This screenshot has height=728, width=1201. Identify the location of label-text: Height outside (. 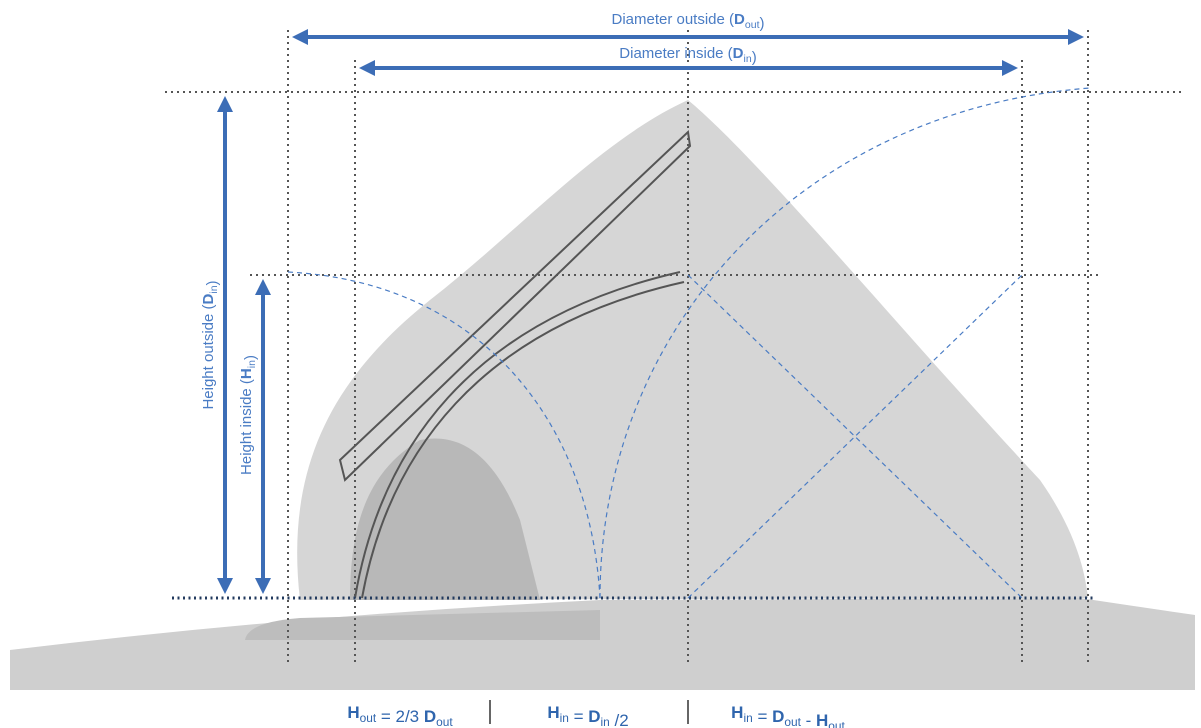
(208, 356).